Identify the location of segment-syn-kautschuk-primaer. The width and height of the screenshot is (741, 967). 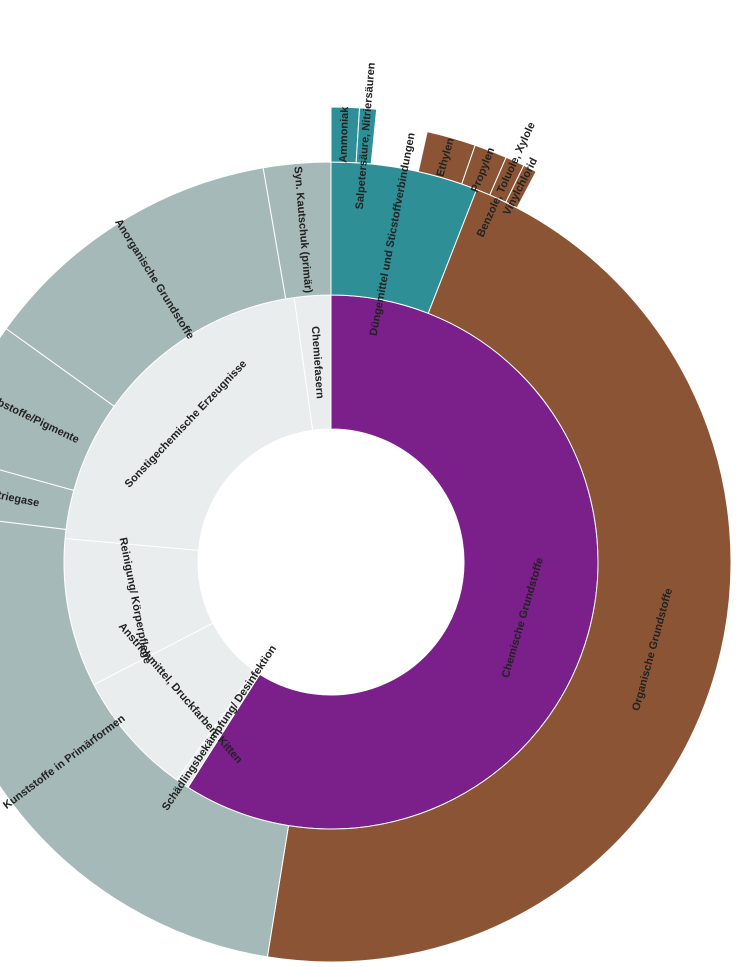
(297, 230).